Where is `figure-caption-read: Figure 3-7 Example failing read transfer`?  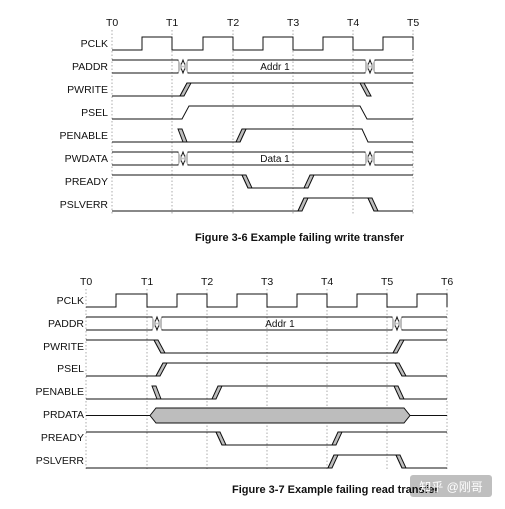 figure-caption-read: Figure 3-7 Example failing read transfer is located at coordinates (335, 490).